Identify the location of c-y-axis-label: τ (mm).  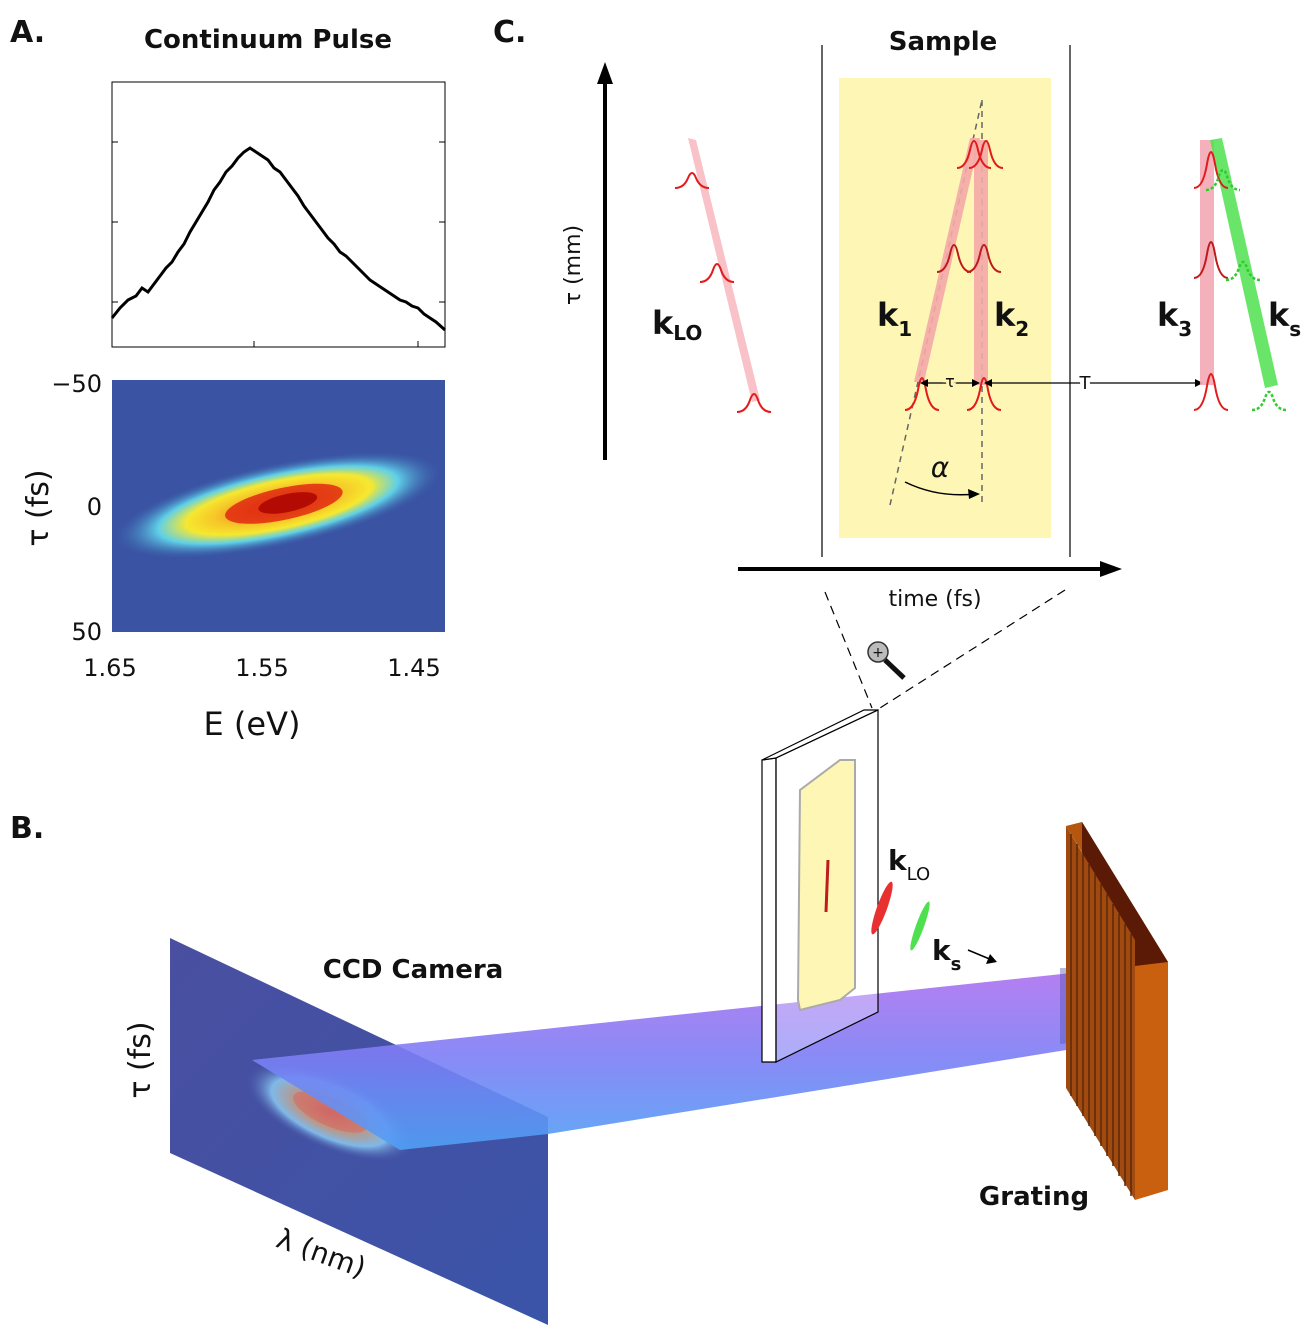
(573, 265).